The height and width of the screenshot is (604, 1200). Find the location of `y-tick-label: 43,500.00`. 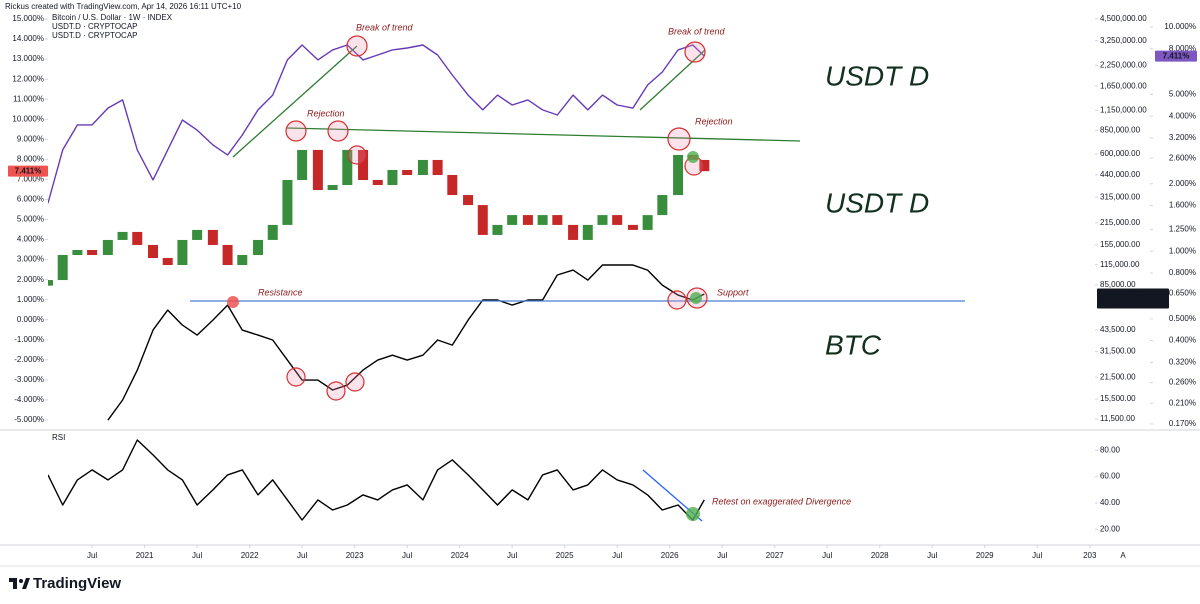

y-tick-label: 43,500.00 is located at coordinates (1118, 329).